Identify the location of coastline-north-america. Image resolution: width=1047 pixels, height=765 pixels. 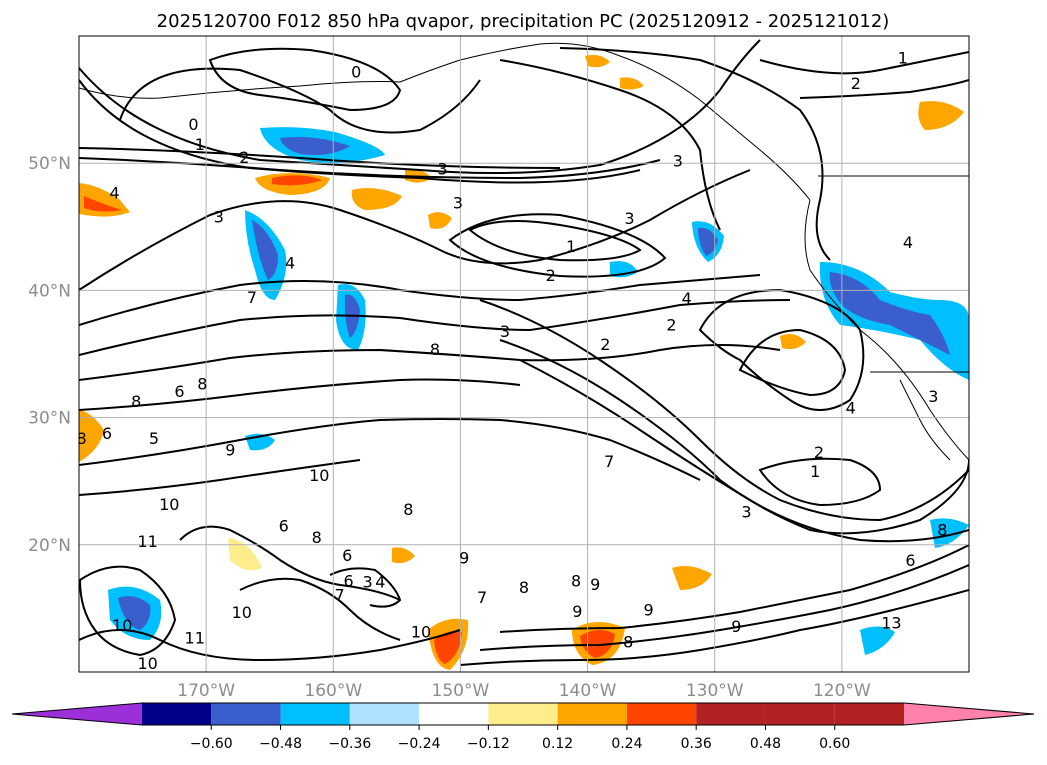
(886, 330).